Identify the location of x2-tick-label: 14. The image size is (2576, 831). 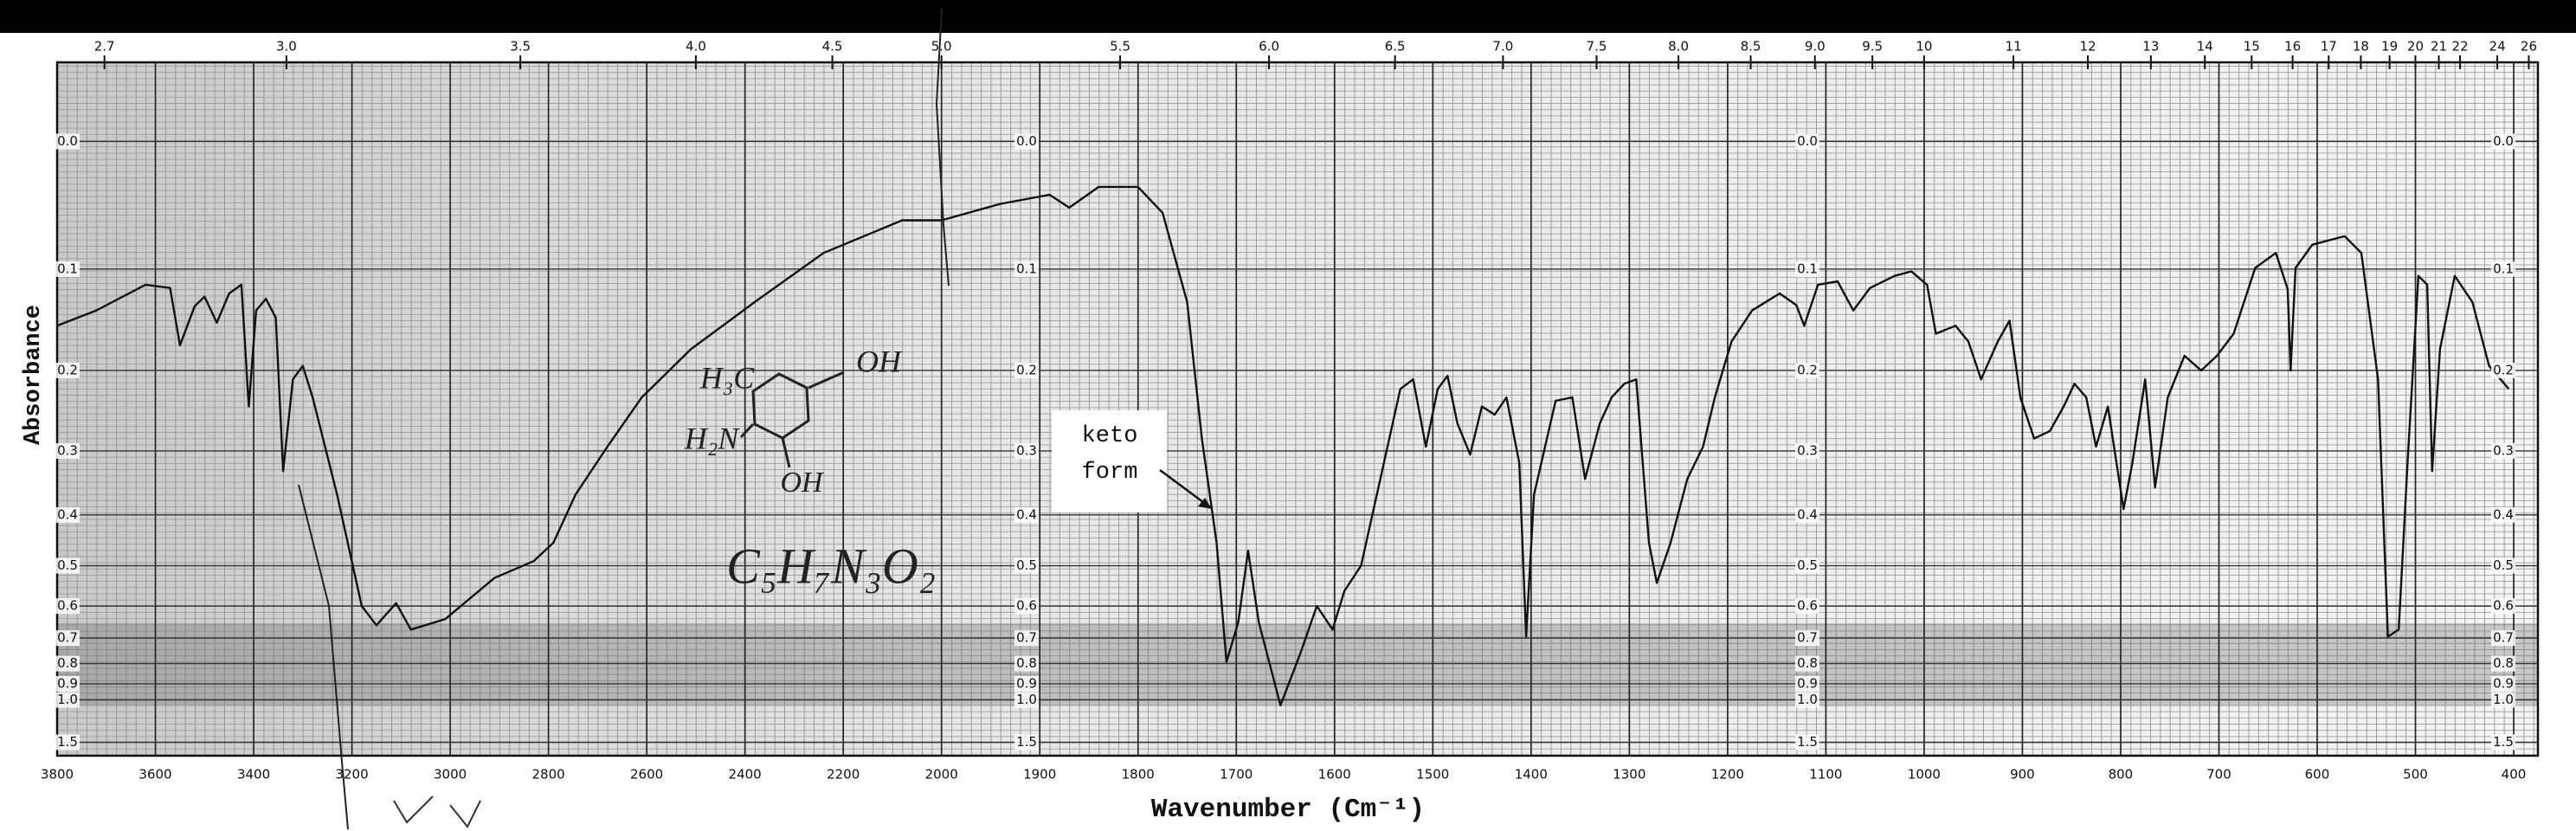
(2205, 47).